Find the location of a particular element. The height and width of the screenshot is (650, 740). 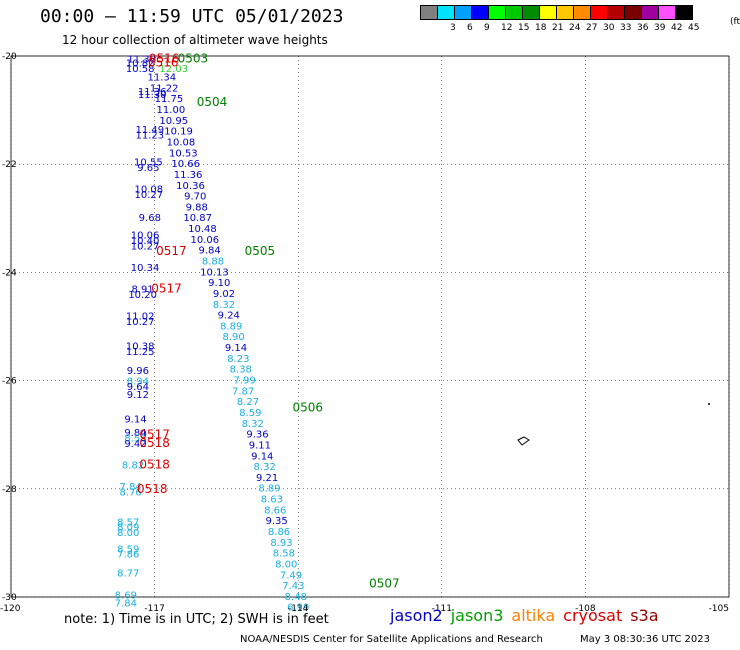

island-shape is located at coordinates (523, 441).